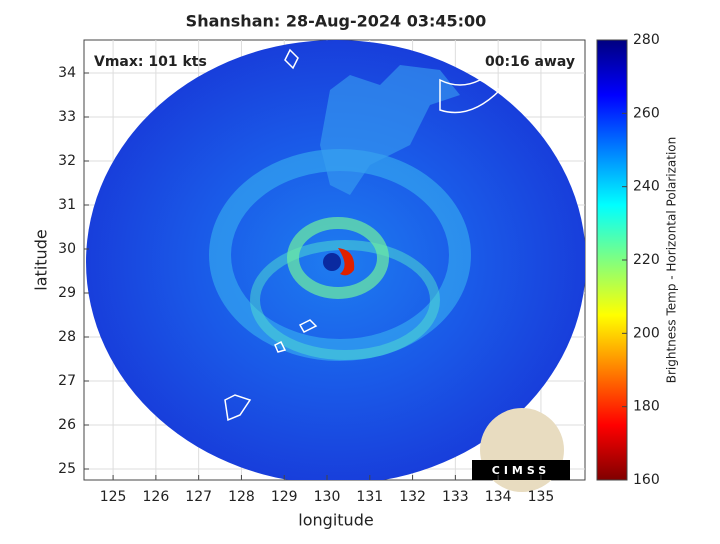  What do you see at coordinates (646, 333) in the screenshot?
I see `colorbar-tick-label: 200` at bounding box center [646, 333].